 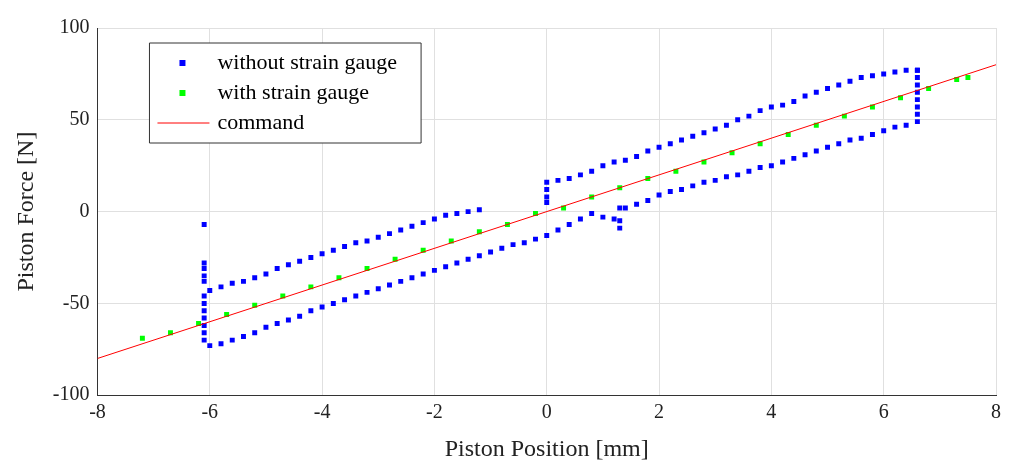 I want to click on legend-label: without strain gauge, so click(x=307, y=61).